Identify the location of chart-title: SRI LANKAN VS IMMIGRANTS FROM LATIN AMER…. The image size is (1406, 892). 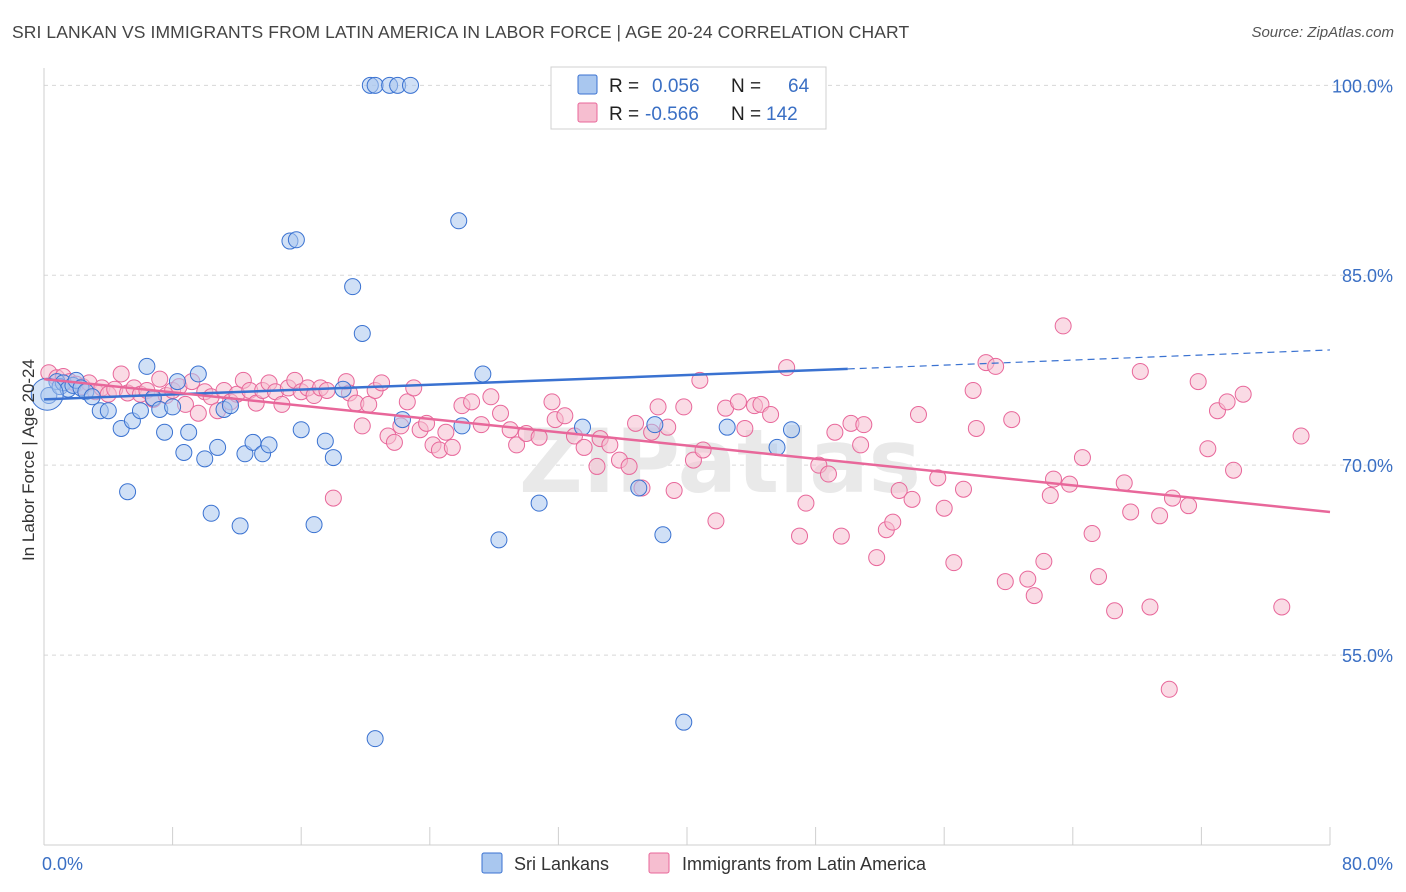
(461, 32).